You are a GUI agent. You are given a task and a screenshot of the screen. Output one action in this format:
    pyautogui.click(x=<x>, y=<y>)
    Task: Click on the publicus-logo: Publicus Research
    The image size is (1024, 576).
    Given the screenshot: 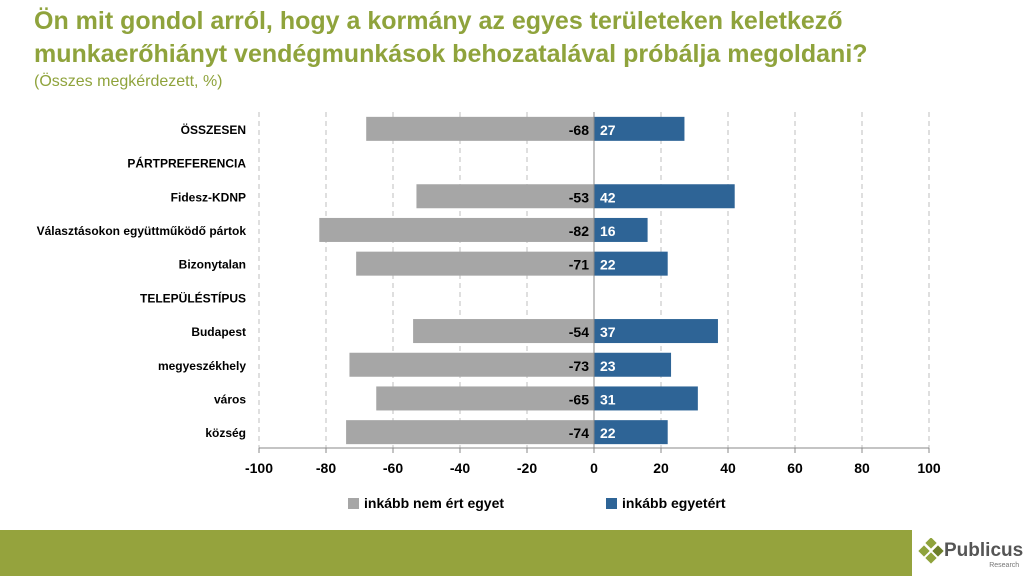 What is the action you would take?
    pyautogui.click(x=971, y=553)
    